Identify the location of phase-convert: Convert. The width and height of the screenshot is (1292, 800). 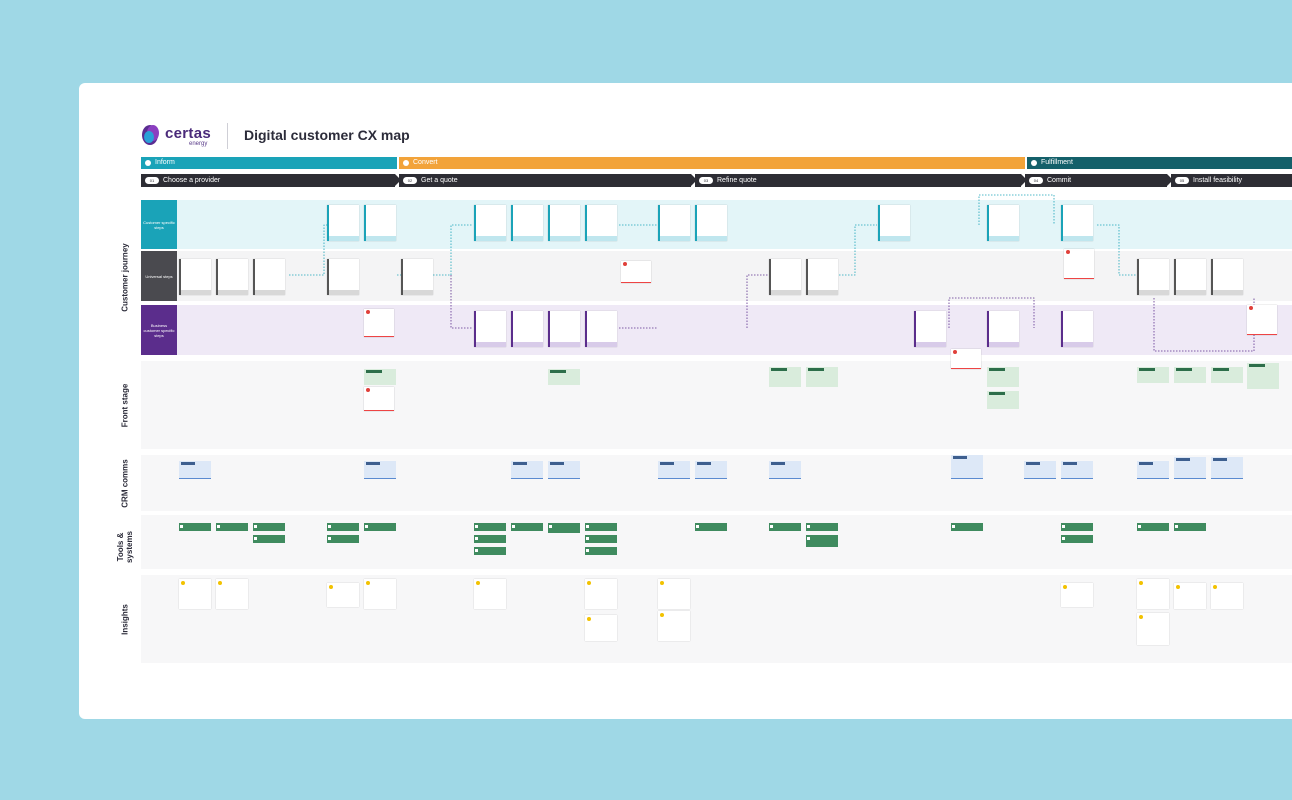
(712, 163).